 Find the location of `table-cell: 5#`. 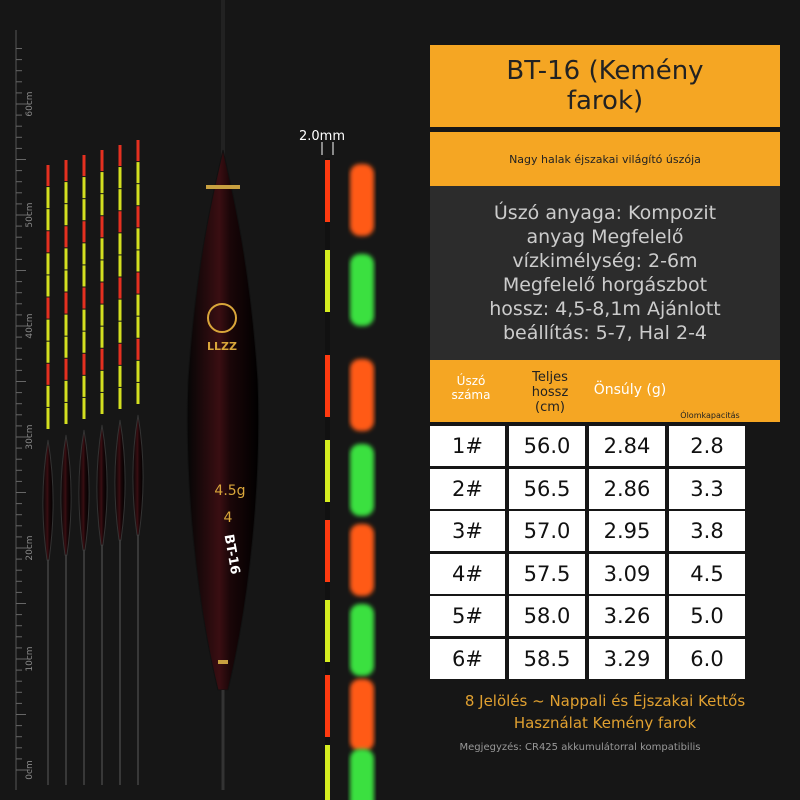

table-cell: 5# is located at coordinates (467, 616).